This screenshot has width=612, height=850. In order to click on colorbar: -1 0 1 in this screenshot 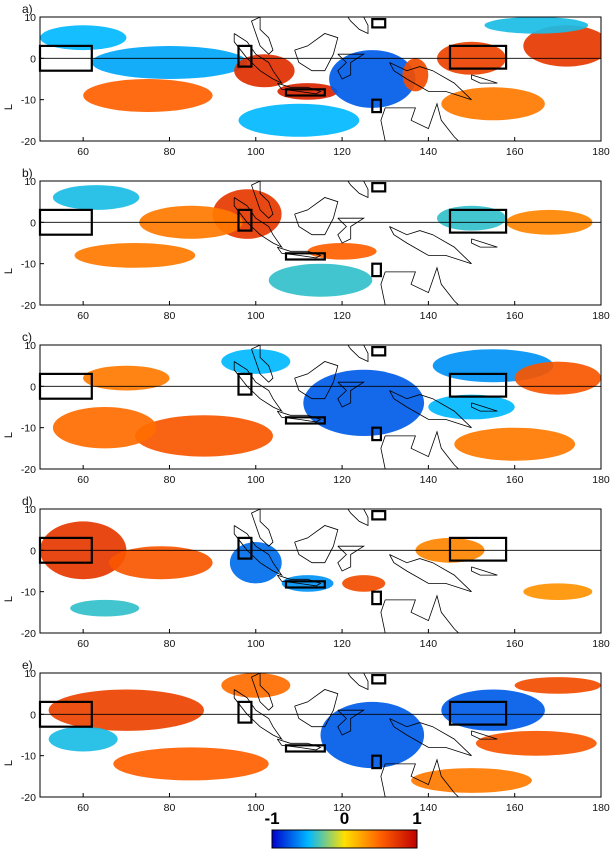, I will do `click(343, 829)`.